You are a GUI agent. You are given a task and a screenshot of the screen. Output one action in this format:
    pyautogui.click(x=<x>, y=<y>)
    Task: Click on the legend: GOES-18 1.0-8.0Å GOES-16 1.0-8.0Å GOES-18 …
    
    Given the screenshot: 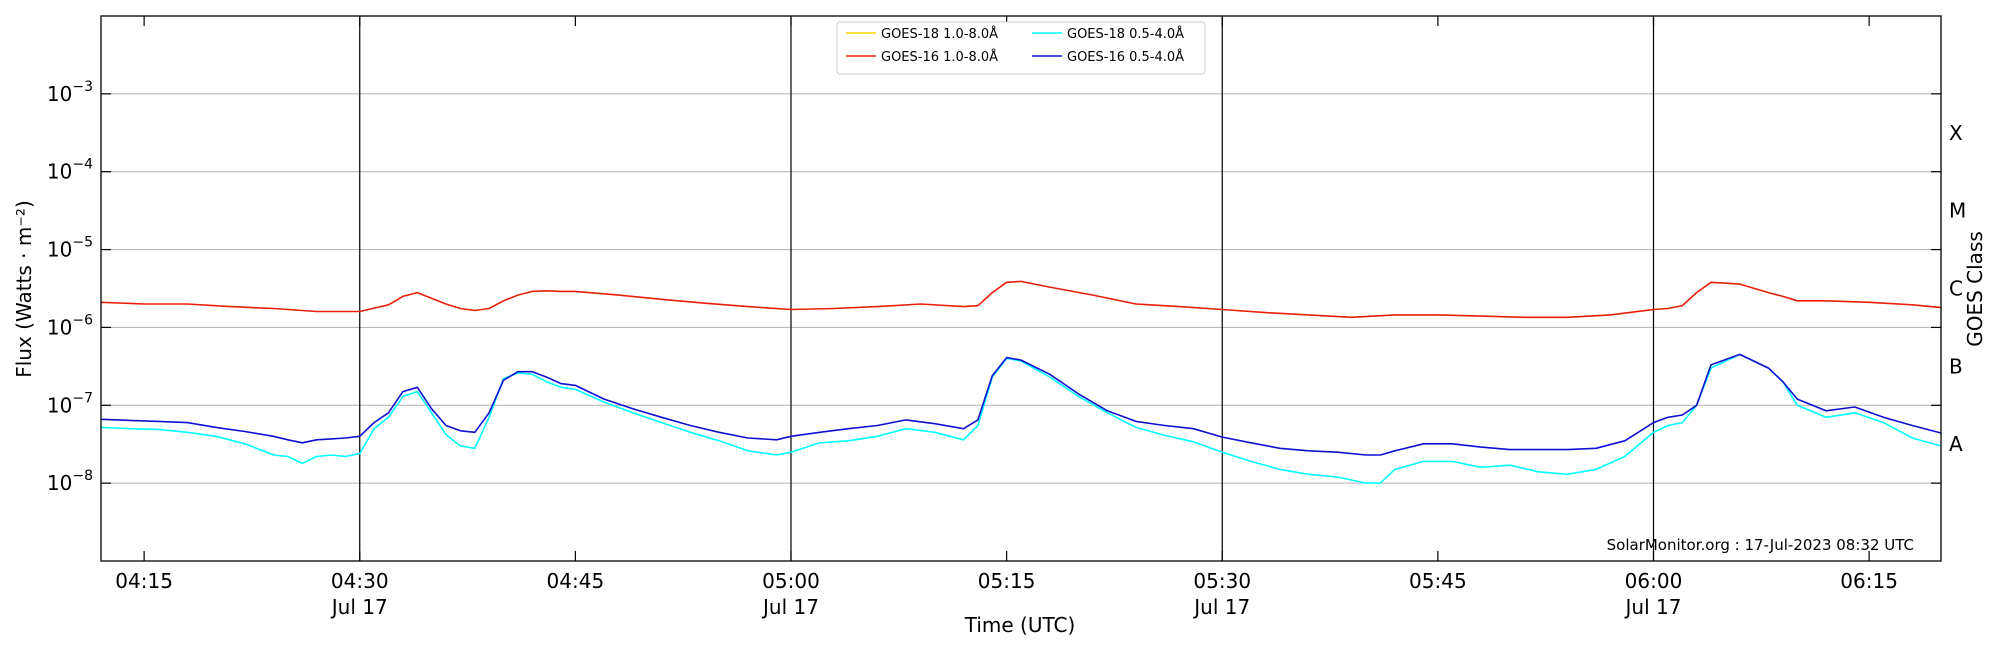 What is the action you would take?
    pyautogui.click(x=1021, y=48)
    